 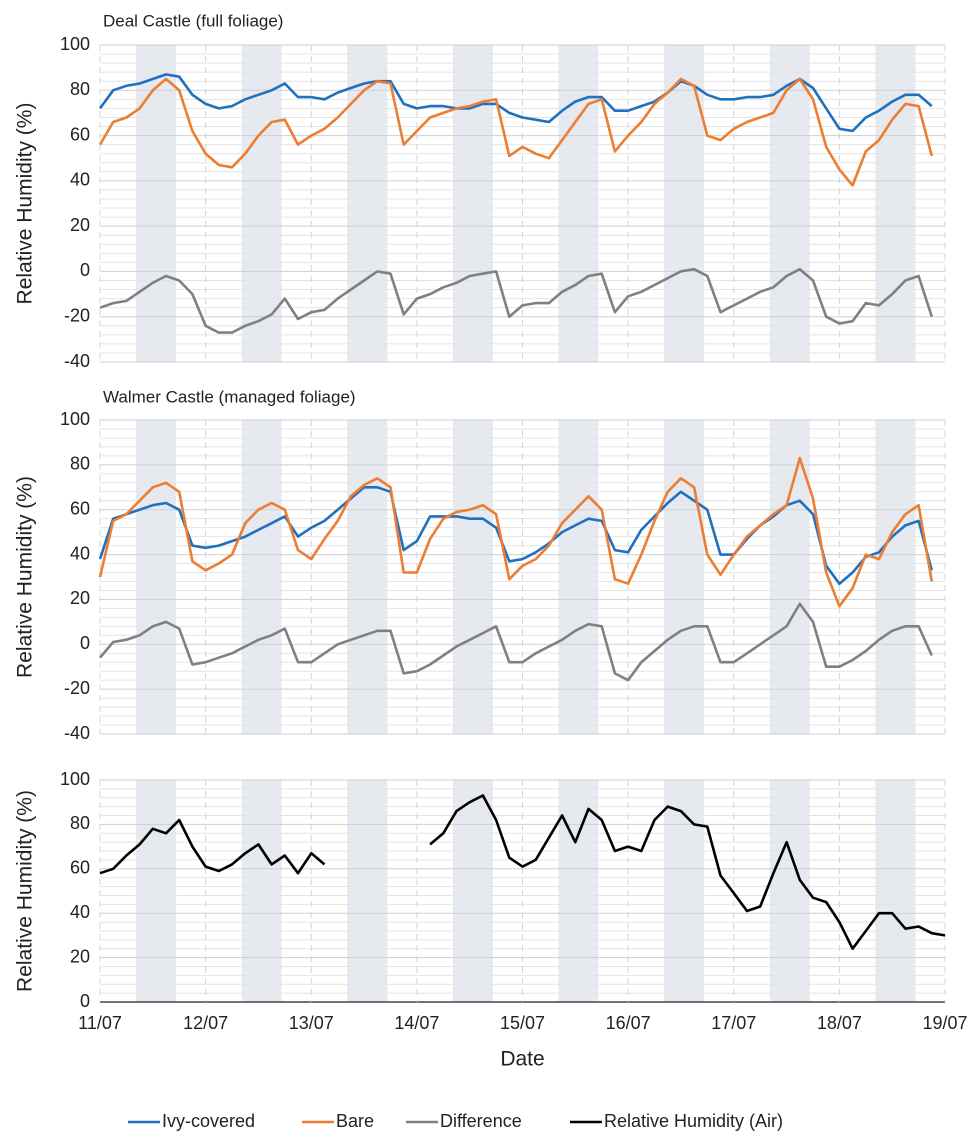 I want to click on x-tick-label: 12/07, so click(x=205, y=1023).